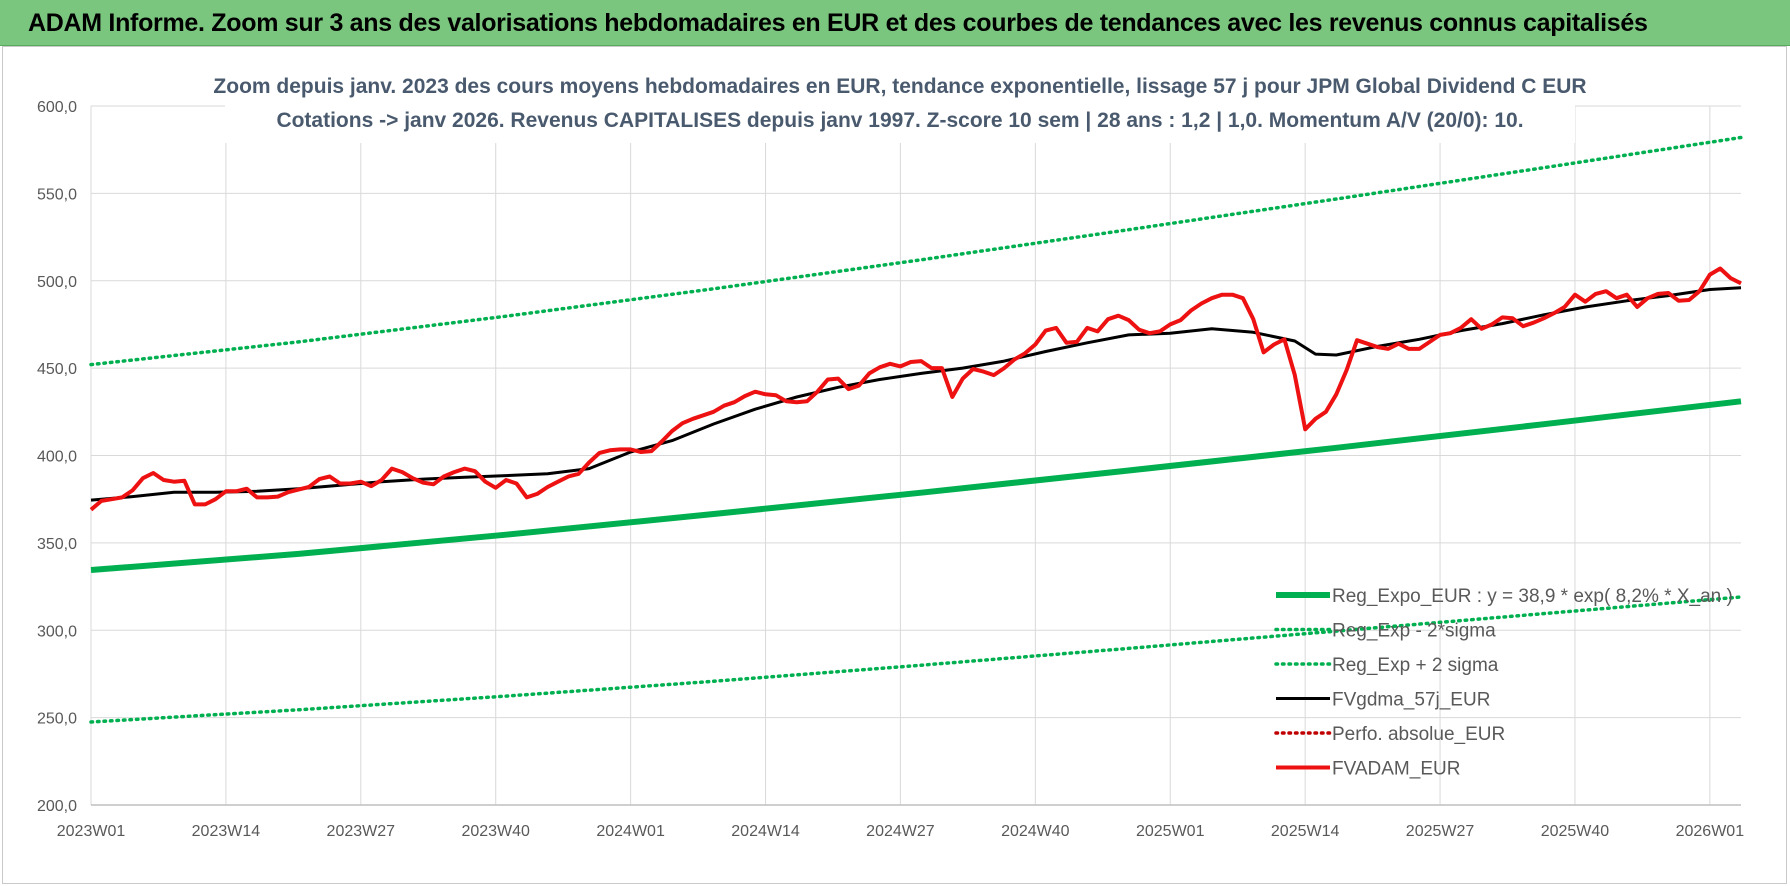 The height and width of the screenshot is (886, 1790). Describe the element at coordinates (1418, 734) in the screenshot. I see `legend-label: Perfo. absolue_EUR` at that location.